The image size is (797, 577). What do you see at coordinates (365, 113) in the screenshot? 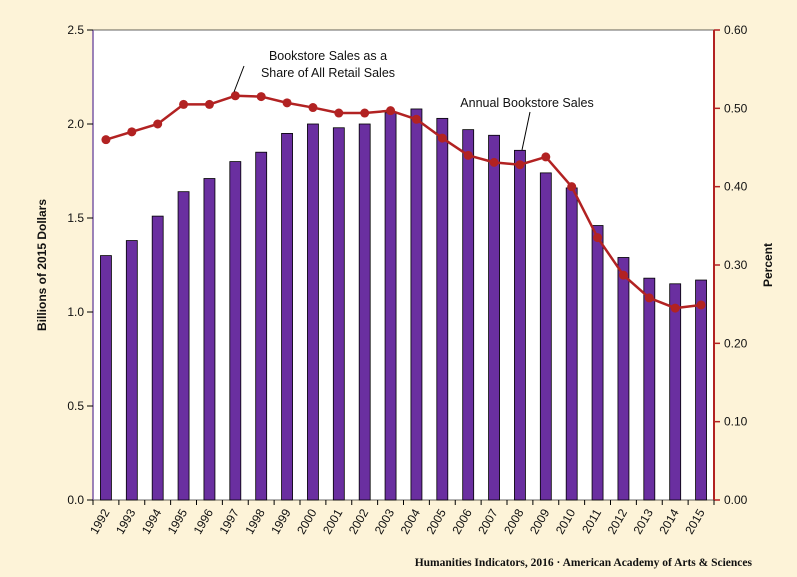
I see `share-point-2002` at bounding box center [365, 113].